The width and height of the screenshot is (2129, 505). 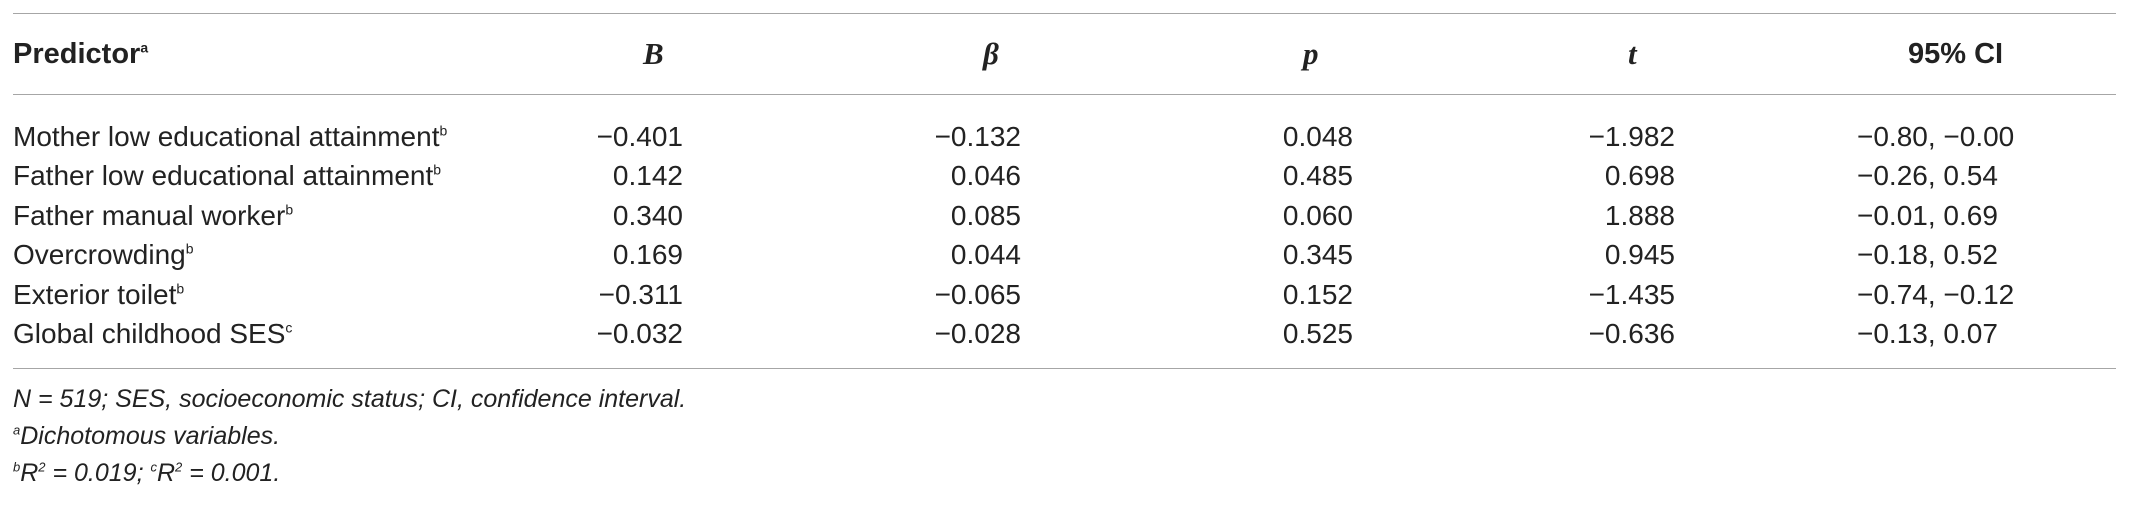 What do you see at coordinates (639, 334) in the screenshot?
I see `cell-B: −0.032` at bounding box center [639, 334].